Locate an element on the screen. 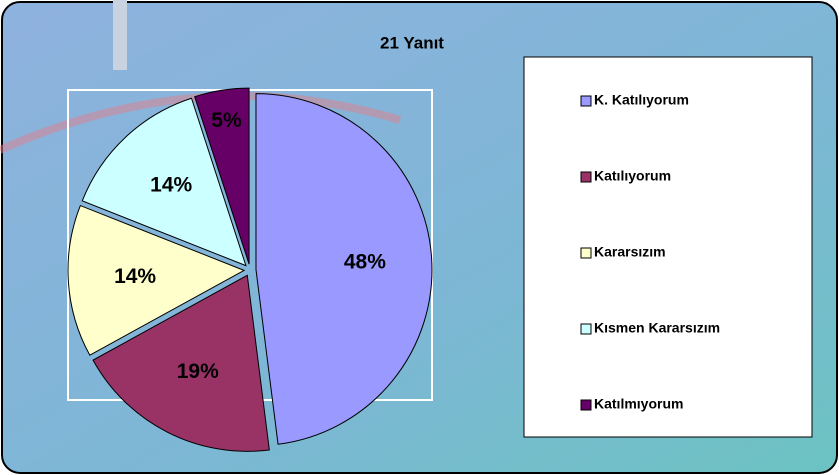 The width and height of the screenshot is (839, 475). data-label: 19% is located at coordinates (198, 371).